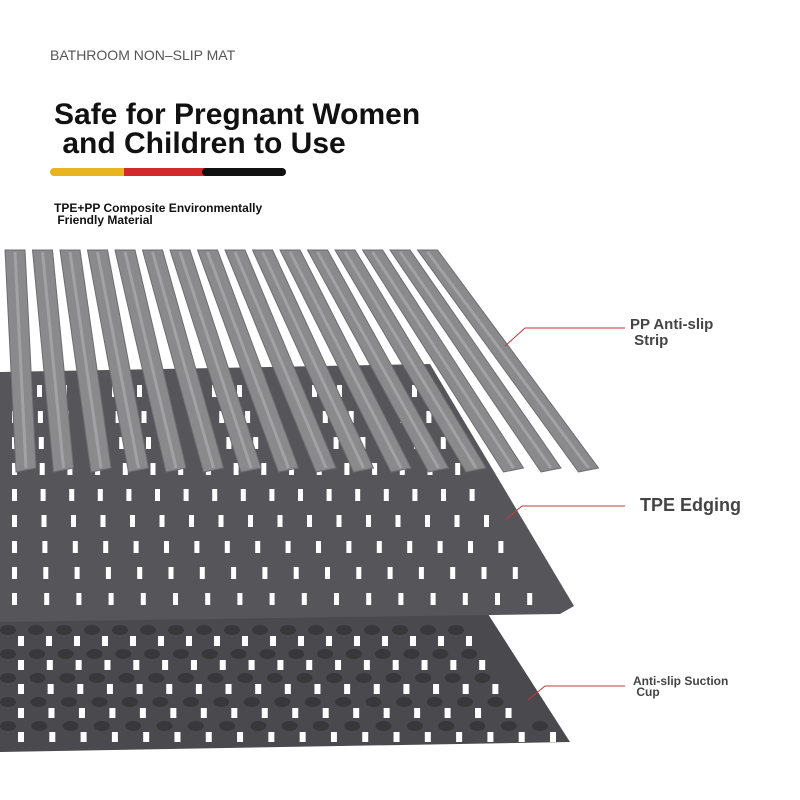 The width and height of the screenshot is (800, 800). Describe the element at coordinates (200, 143) in the screenshot. I see `title-line: and Children to Use` at that location.